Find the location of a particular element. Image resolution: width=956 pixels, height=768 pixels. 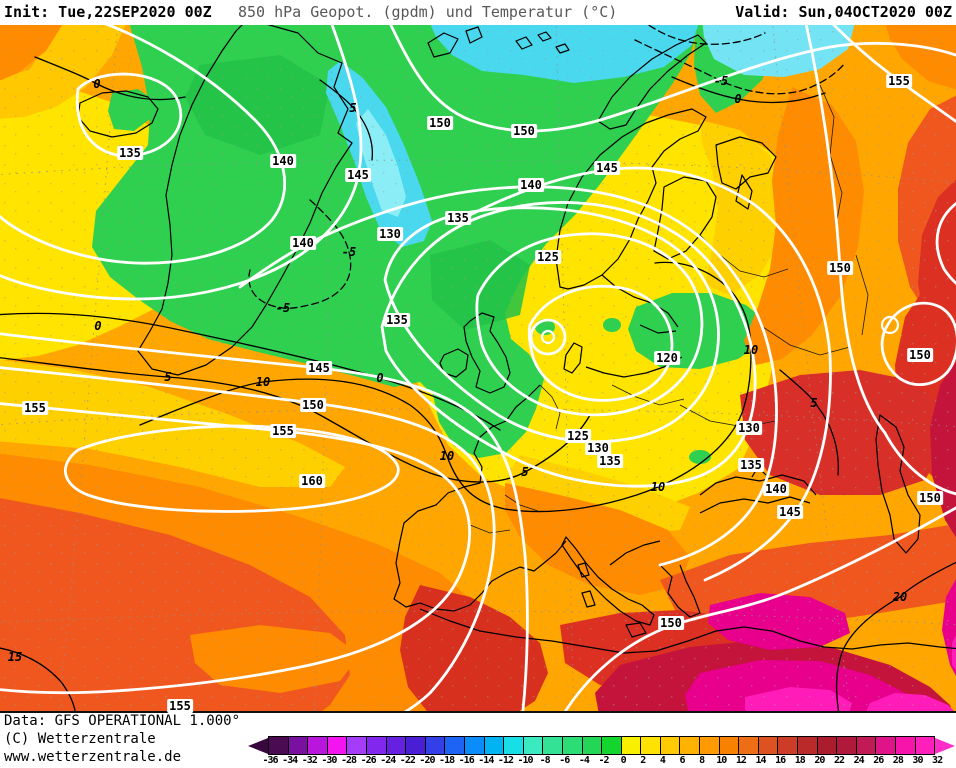

colorbar-tick: -18 is located at coordinates (447, 760).